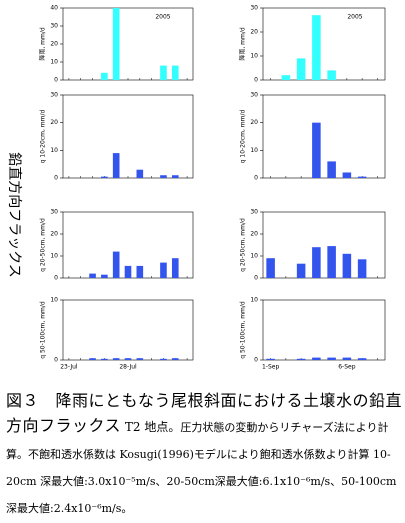 The image size is (405, 523). What do you see at coordinates (69, 367) in the screenshot?
I see `x-tick-label: 23-Jul` at bounding box center [69, 367].